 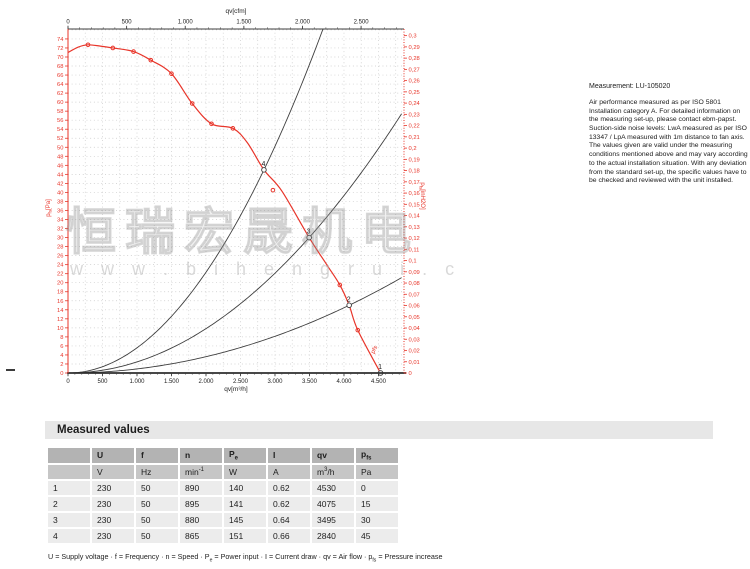 I want to click on table-cell: f, so click(x=157, y=455).